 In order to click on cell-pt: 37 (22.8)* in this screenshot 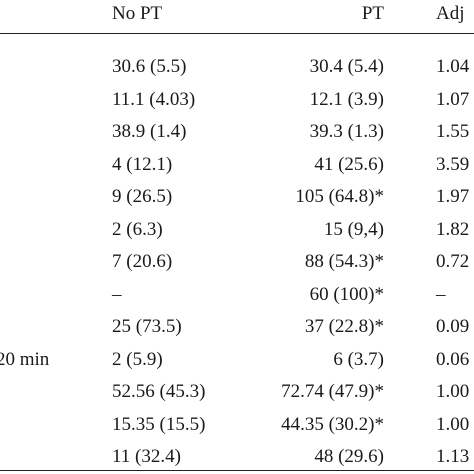, I will do `click(344, 326)`.